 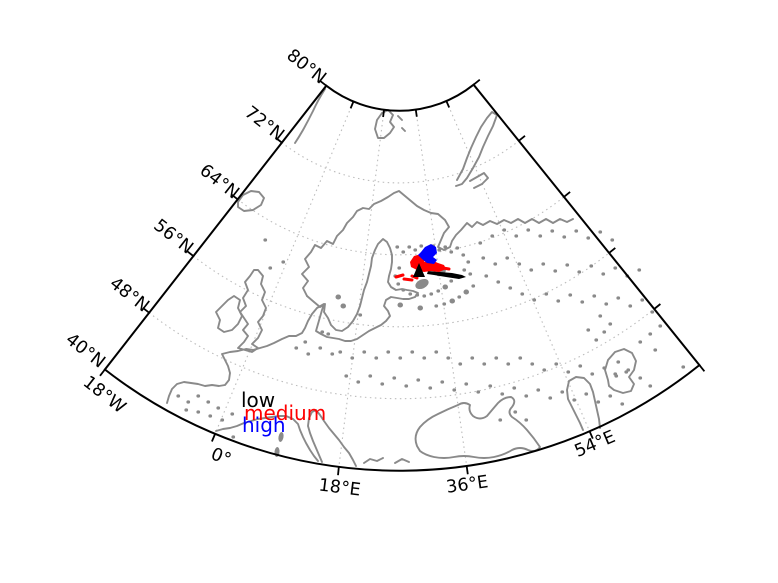 I want to click on large-dots, so click(x=402, y=297).